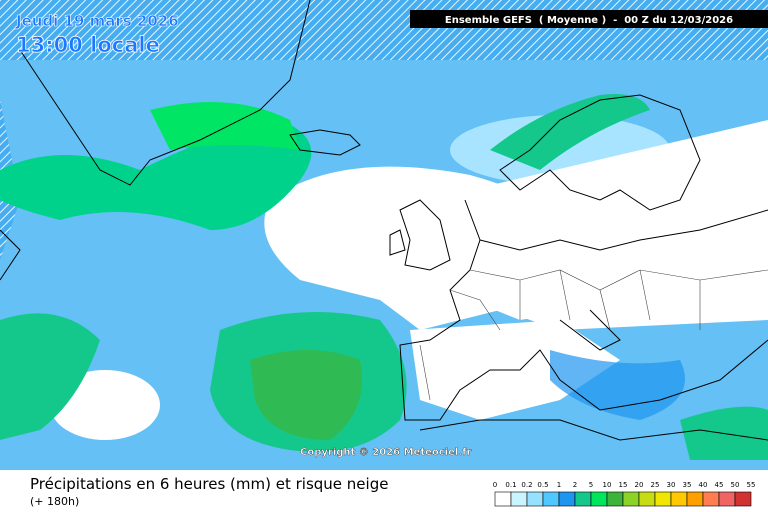 This screenshot has width=768, height=512. What do you see at coordinates (735, 485) in the screenshot?
I see `legend-label: 50` at bounding box center [735, 485].